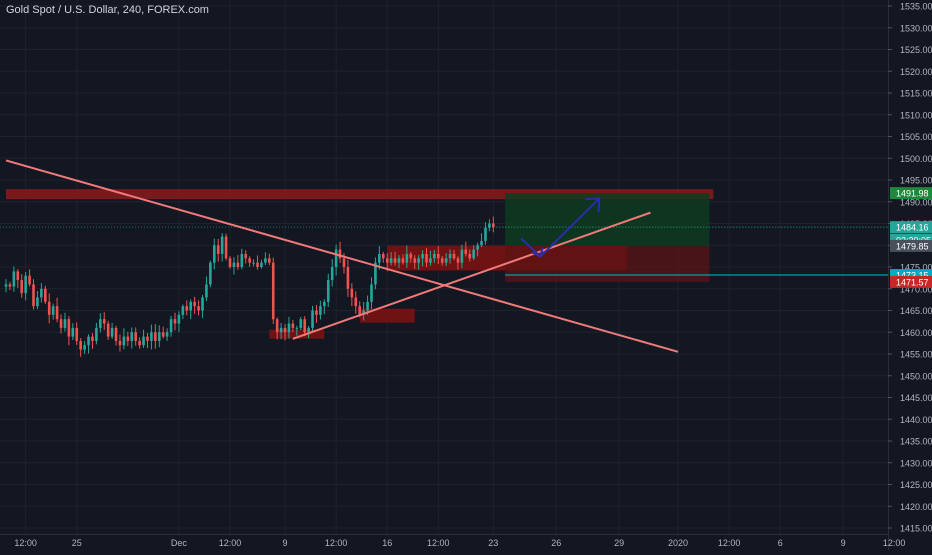 Image resolution: width=932 pixels, height=555 pixels. Describe the element at coordinates (916, 159) in the screenshot. I see `price-tick-label: 1500.00` at that location.